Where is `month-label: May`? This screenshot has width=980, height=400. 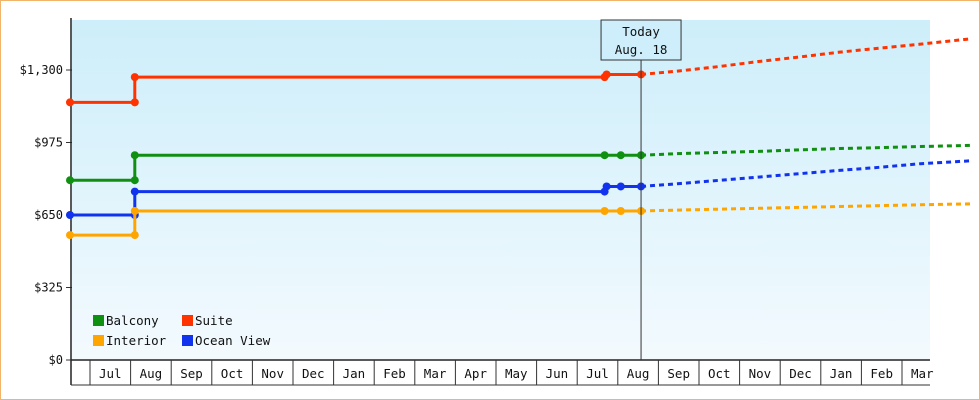
month-label: May is located at coordinates (516, 373).